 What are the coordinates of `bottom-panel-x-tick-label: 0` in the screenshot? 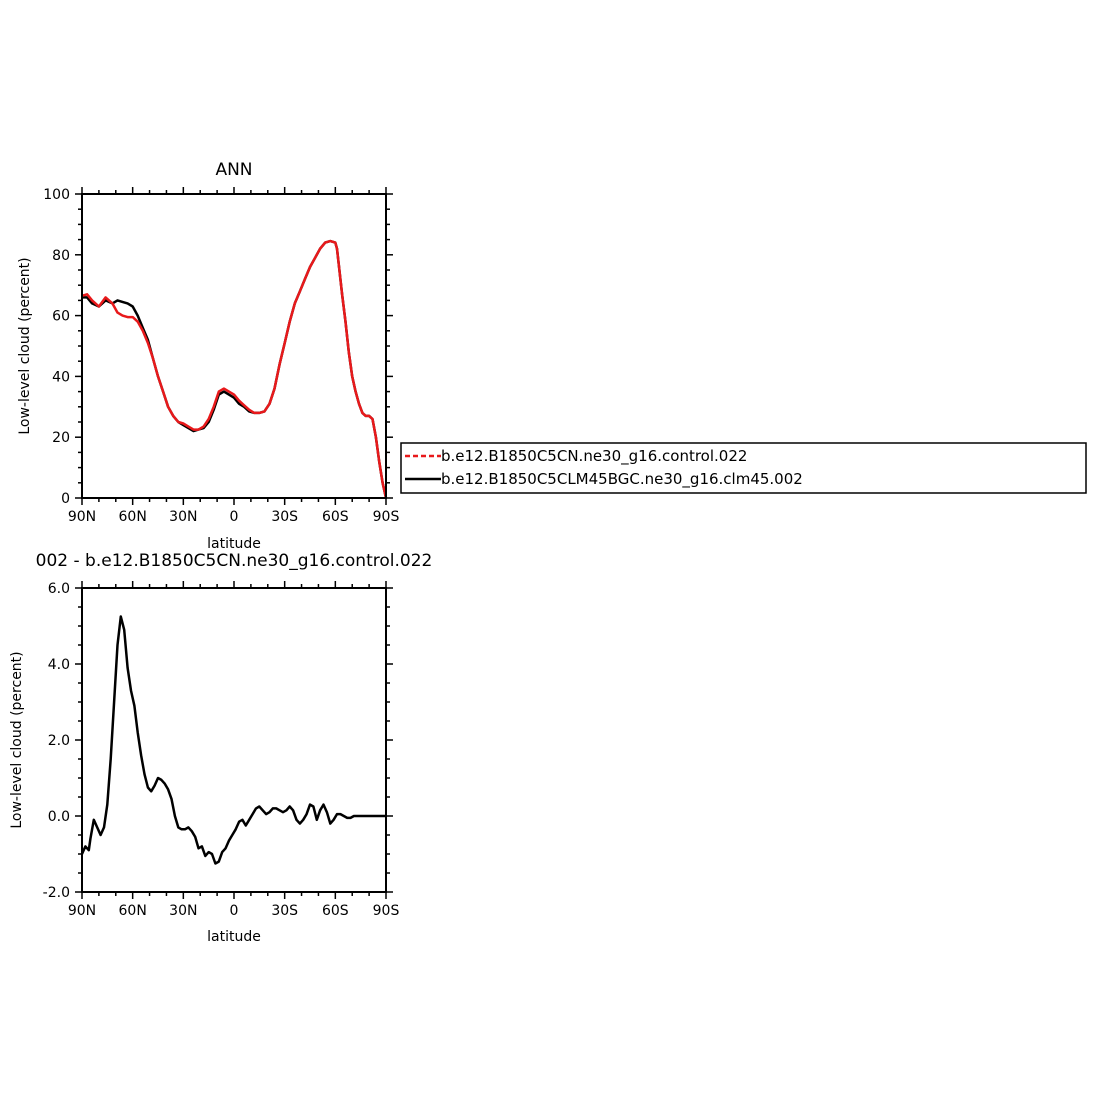 It's located at (234, 911).